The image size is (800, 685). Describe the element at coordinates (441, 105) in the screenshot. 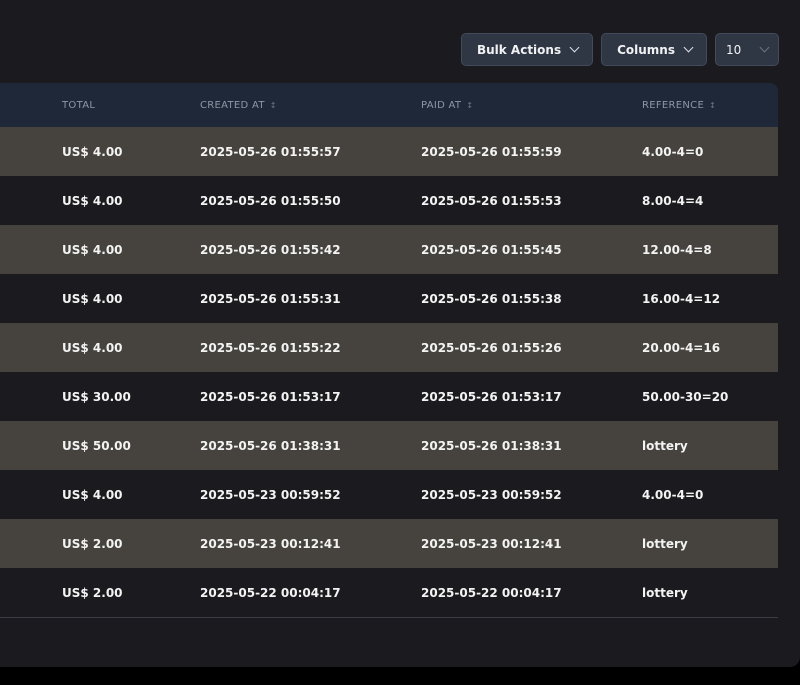

I see `header-label: Paid at` at that location.